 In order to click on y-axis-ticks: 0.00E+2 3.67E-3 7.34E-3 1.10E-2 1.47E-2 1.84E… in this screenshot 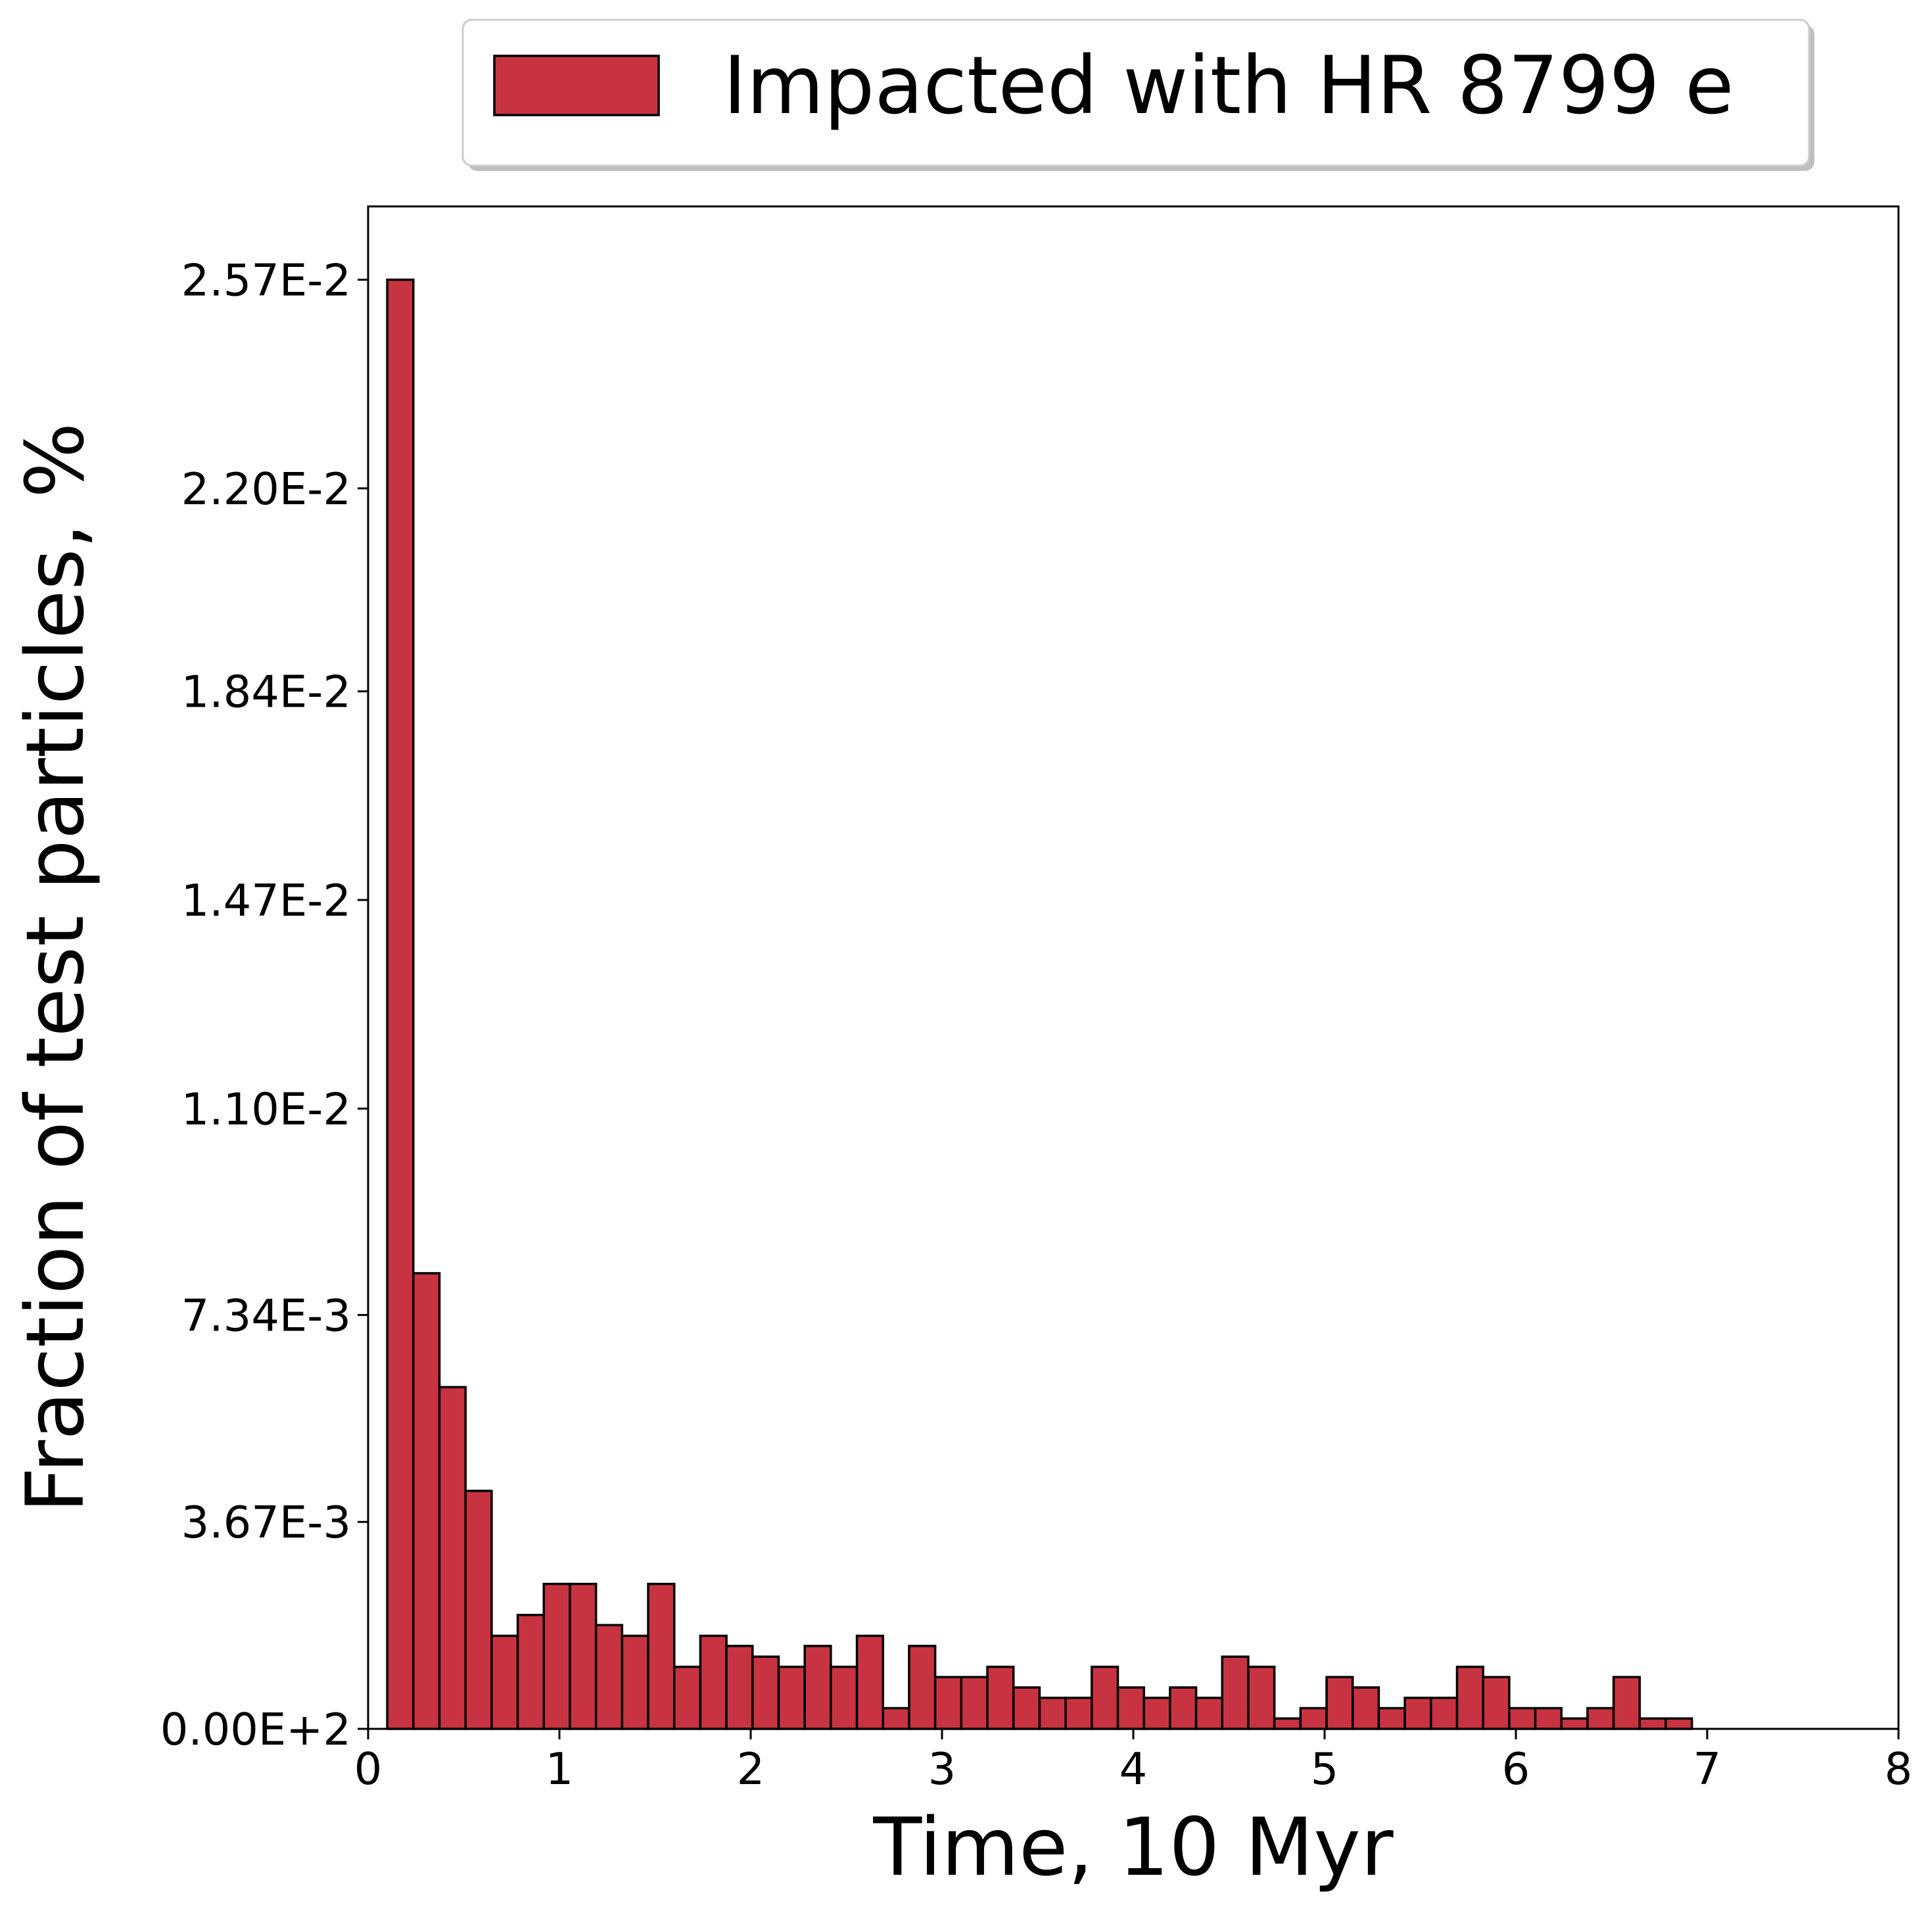, I will do `click(264, 1005)`.